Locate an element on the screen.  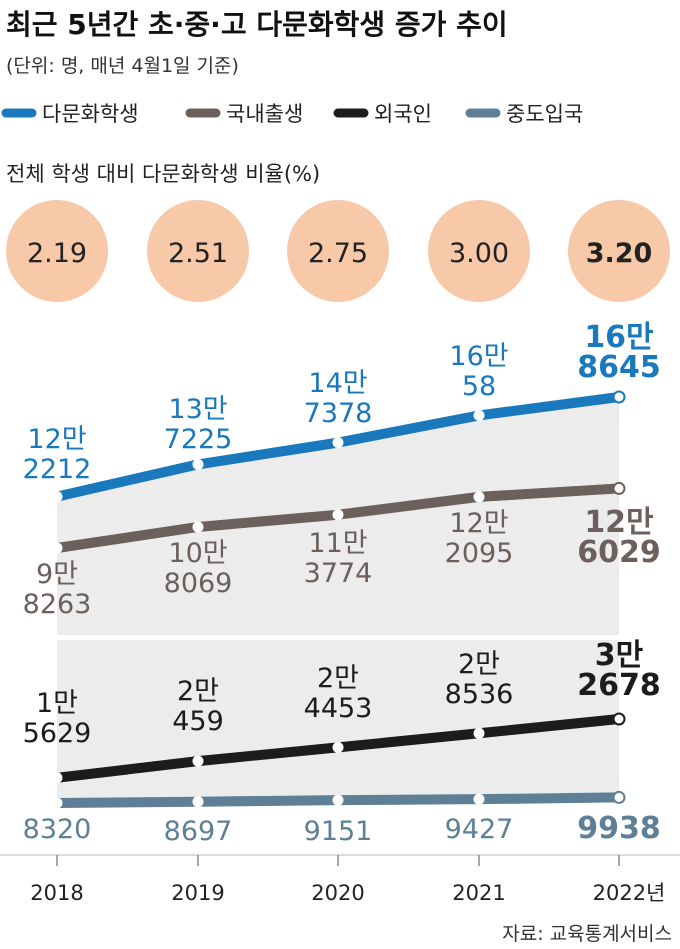
data-label: 9151 is located at coordinates (338, 831).